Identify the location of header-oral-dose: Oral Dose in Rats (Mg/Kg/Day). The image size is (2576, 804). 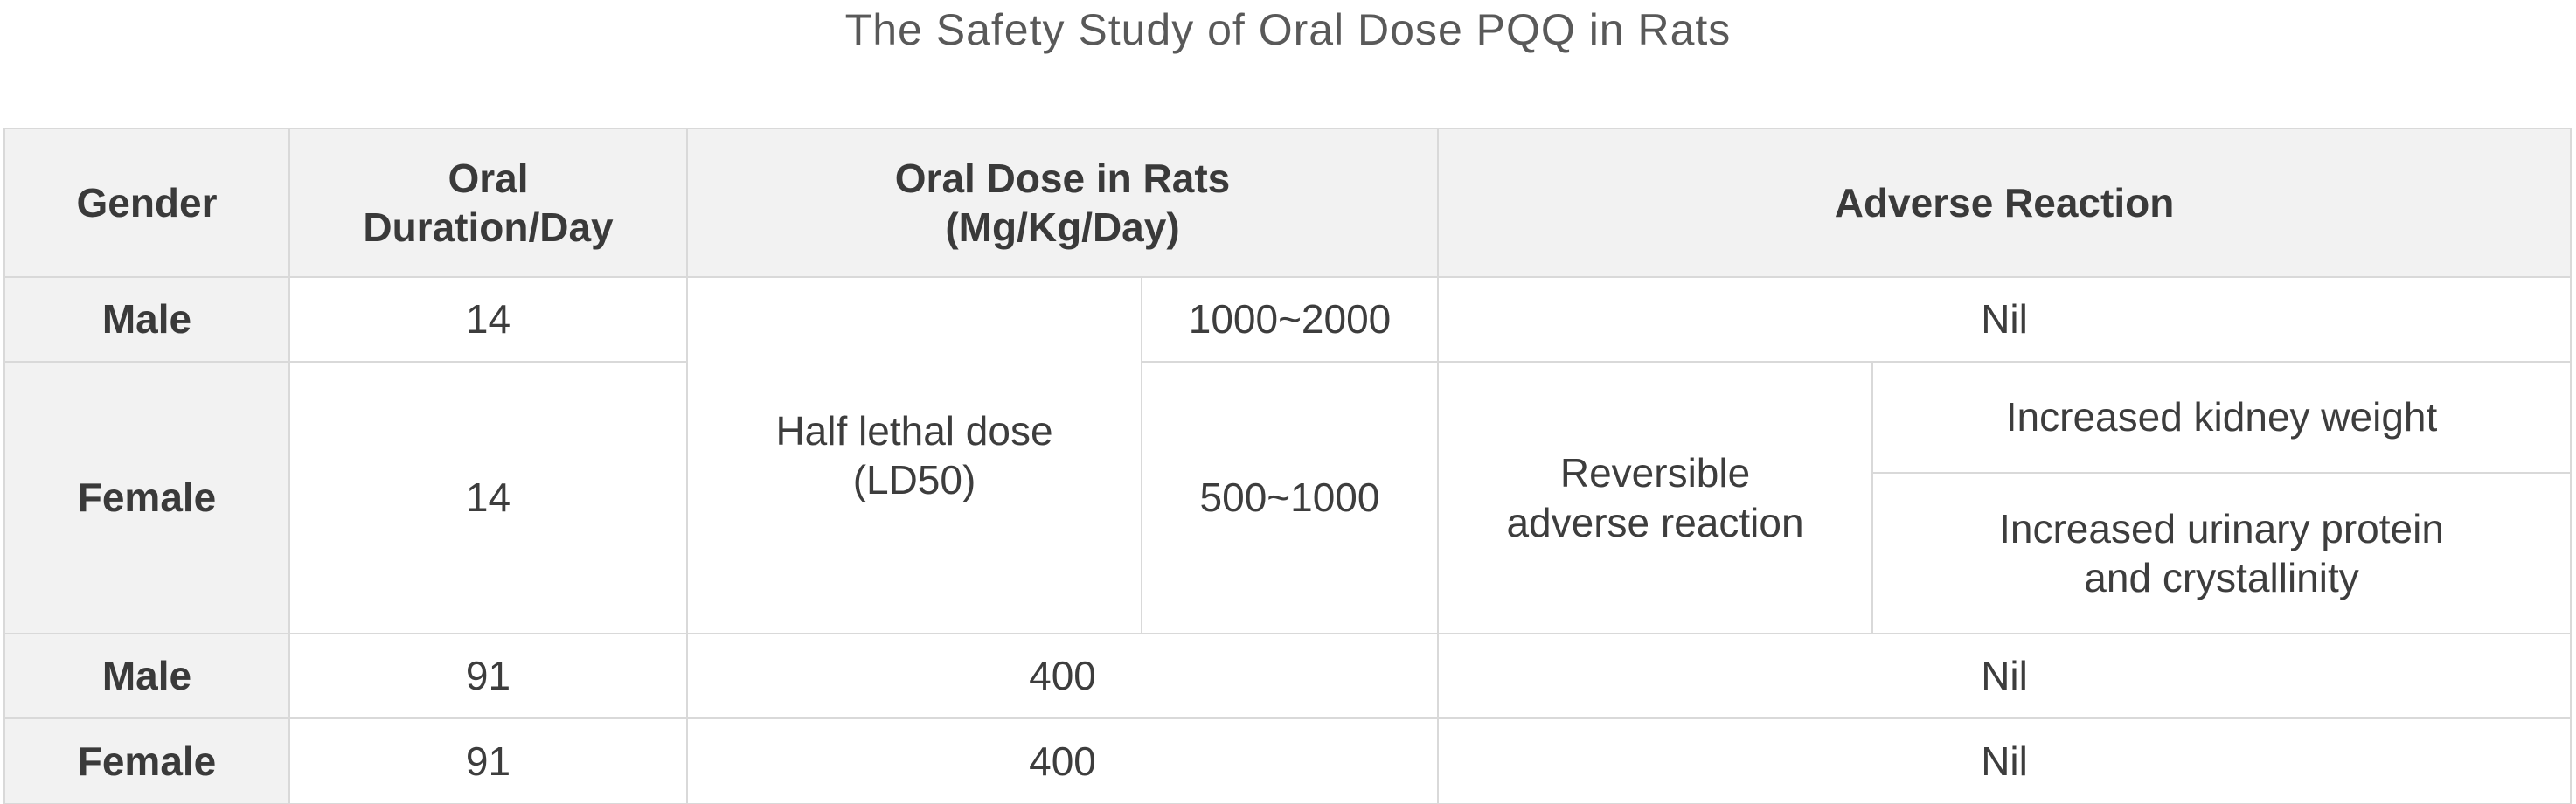
(1062, 203).